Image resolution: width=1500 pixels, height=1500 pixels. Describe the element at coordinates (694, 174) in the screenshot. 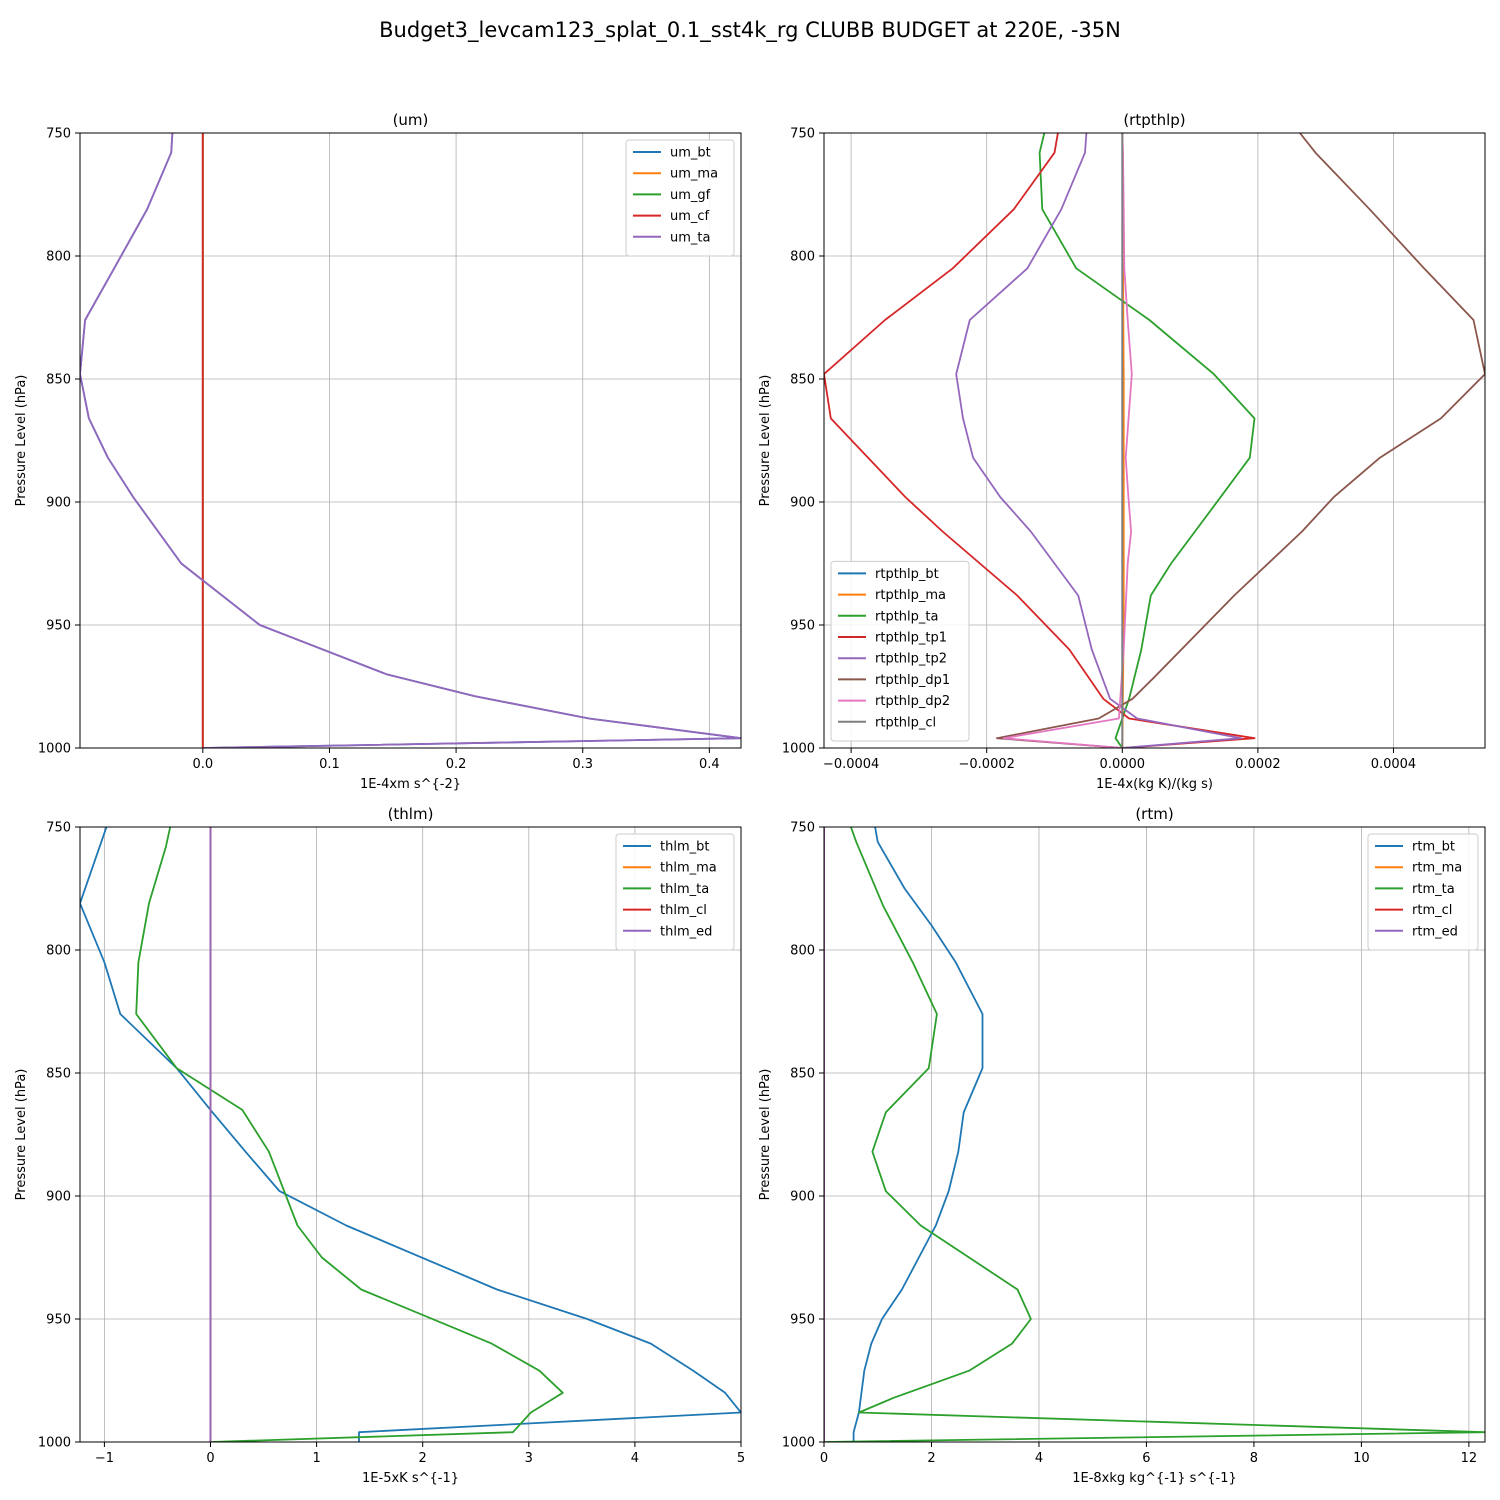

I see `legend-label-um_ma: um_ma` at that location.